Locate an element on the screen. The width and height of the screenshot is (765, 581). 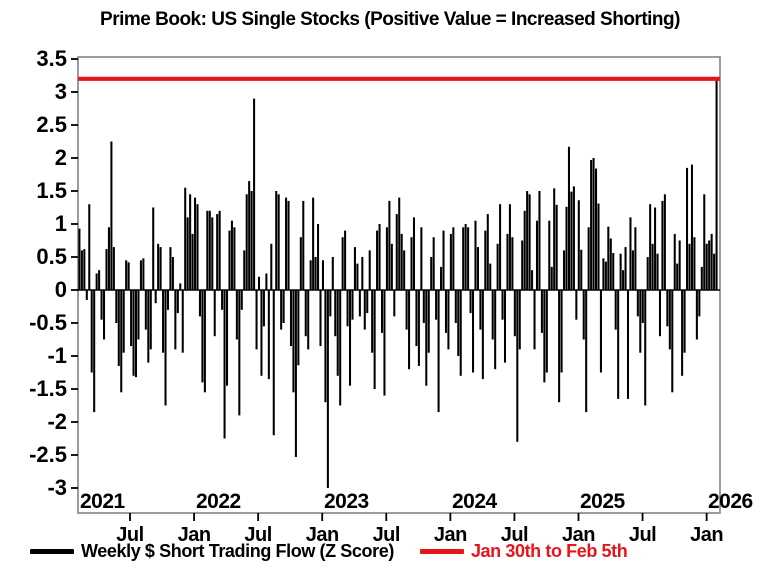
year-label: 2026 is located at coordinates (730, 501).